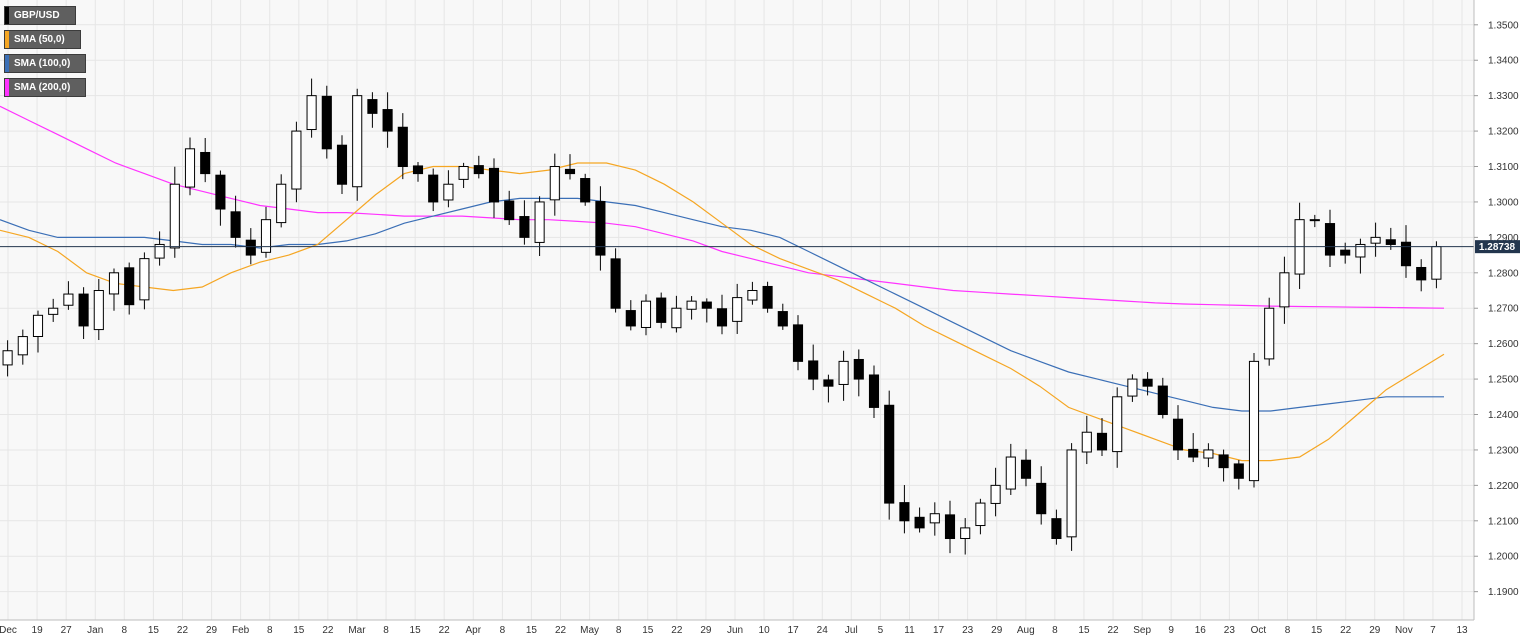  What do you see at coordinates (1503, 415) in the screenshot?
I see `y-tick-label: 1.2400` at bounding box center [1503, 415].